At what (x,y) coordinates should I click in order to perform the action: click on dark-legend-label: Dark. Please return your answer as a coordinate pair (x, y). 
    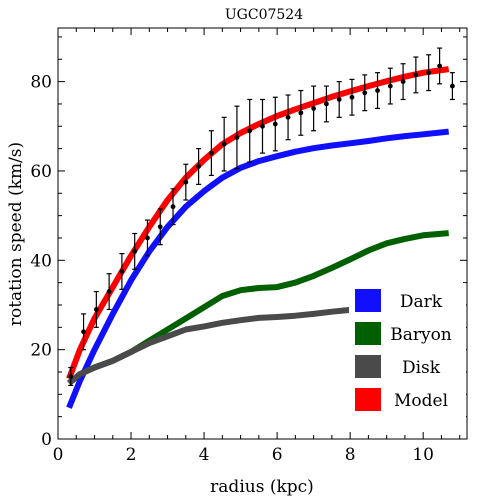
    Looking at the image, I should click on (421, 302).